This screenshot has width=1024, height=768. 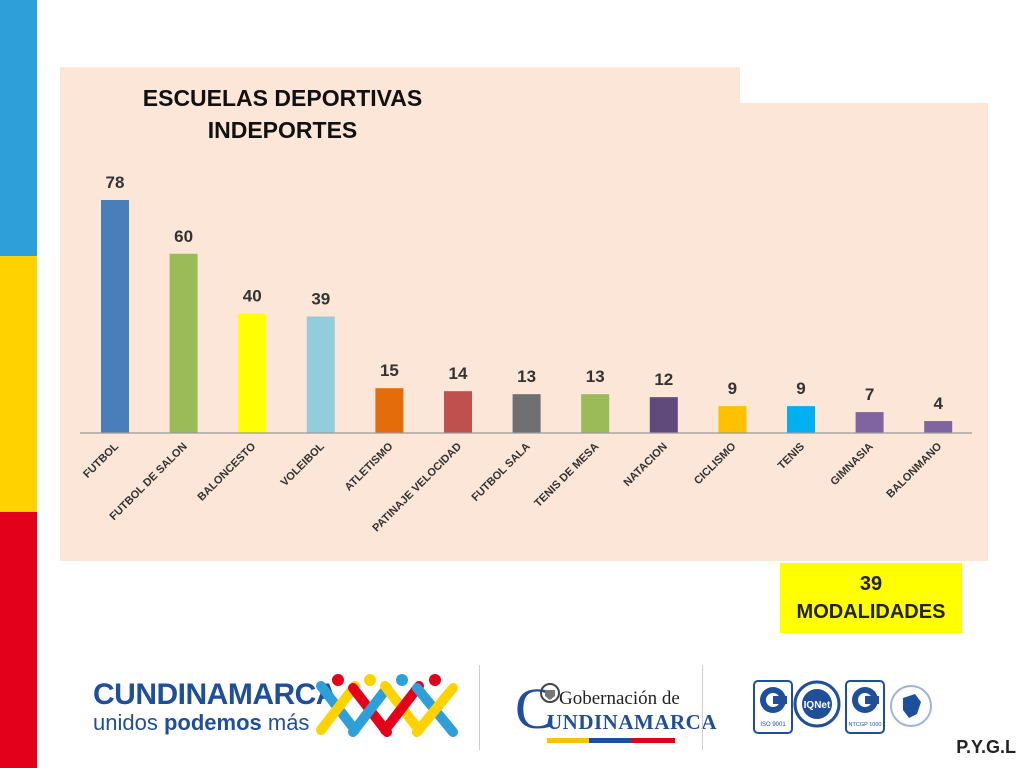 I want to click on bar-atletismo, so click(x=389, y=410).